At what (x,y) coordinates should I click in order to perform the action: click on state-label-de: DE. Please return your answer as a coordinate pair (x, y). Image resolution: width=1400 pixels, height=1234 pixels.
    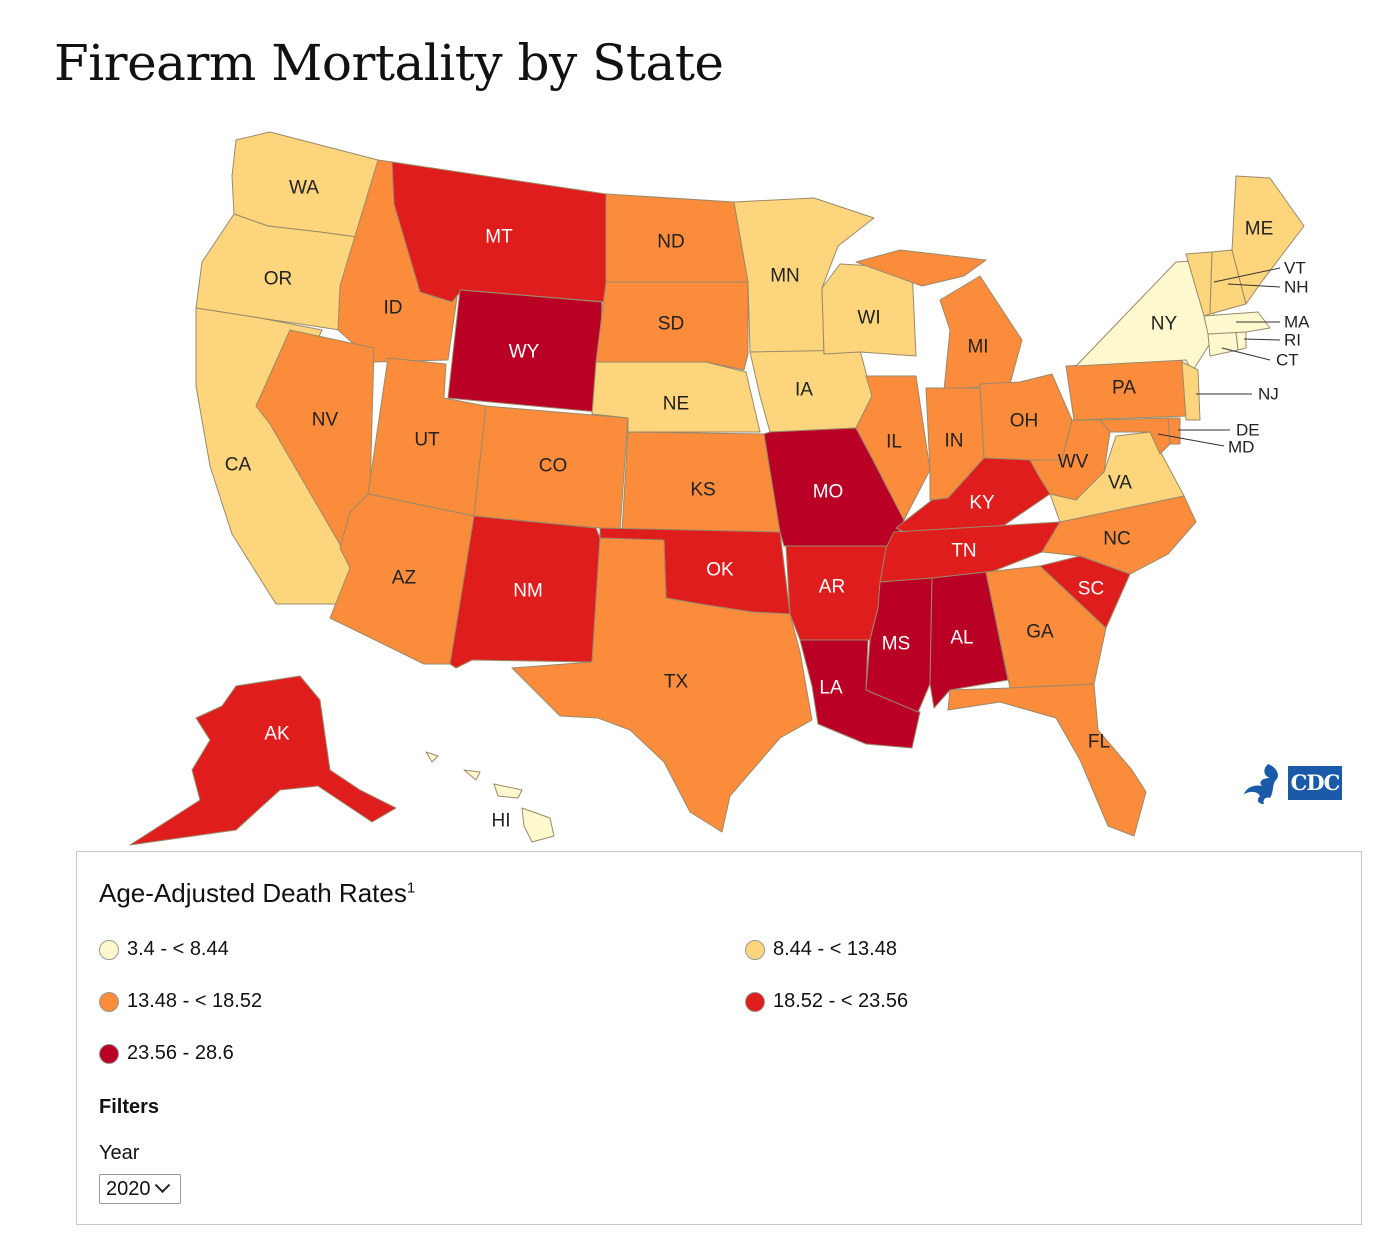
    Looking at the image, I should click on (1248, 430).